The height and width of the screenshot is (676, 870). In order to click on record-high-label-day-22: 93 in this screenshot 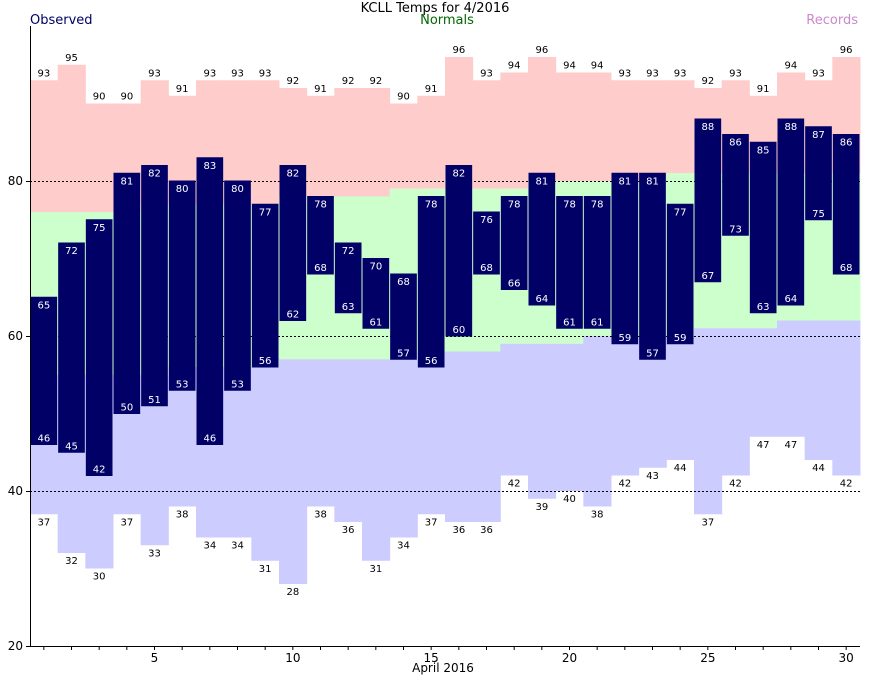, I will do `click(624, 73)`.